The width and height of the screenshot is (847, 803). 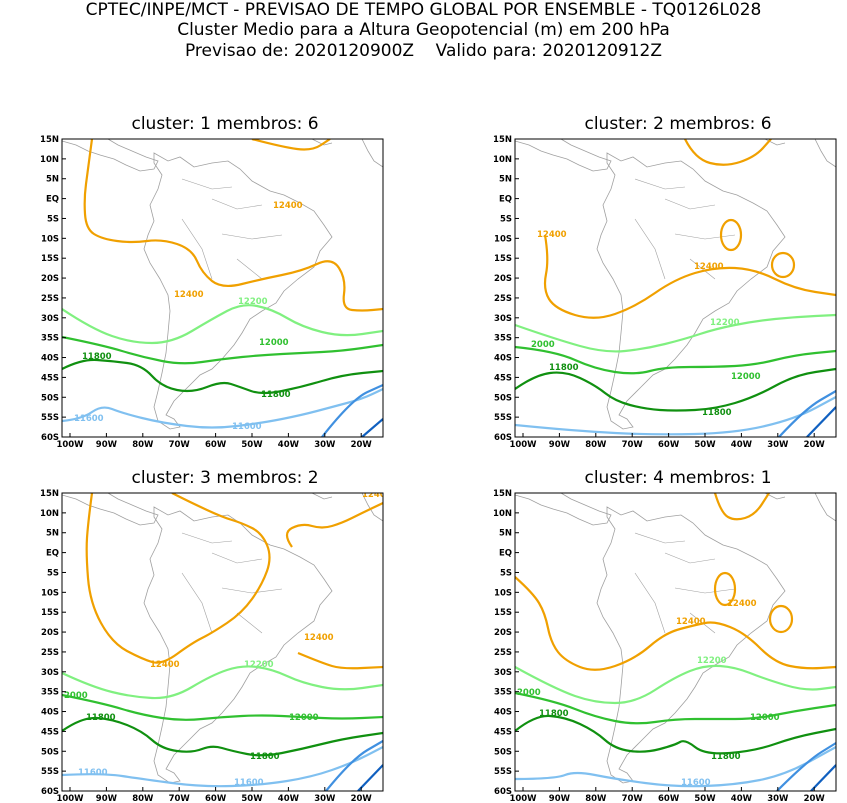 I want to click on panel-title-4: cluster: 4 membros: 1, so click(x=678, y=478).